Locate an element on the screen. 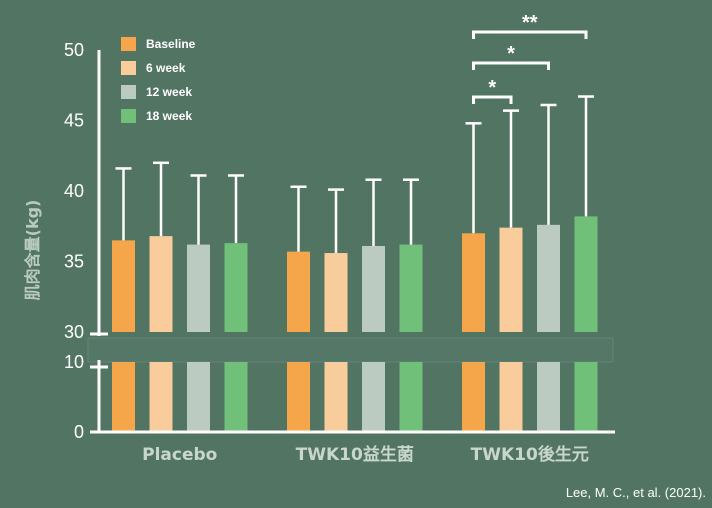 Image resolution: width=712 pixels, height=508 pixels. y-tick-label-50: 50 is located at coordinates (74, 50).